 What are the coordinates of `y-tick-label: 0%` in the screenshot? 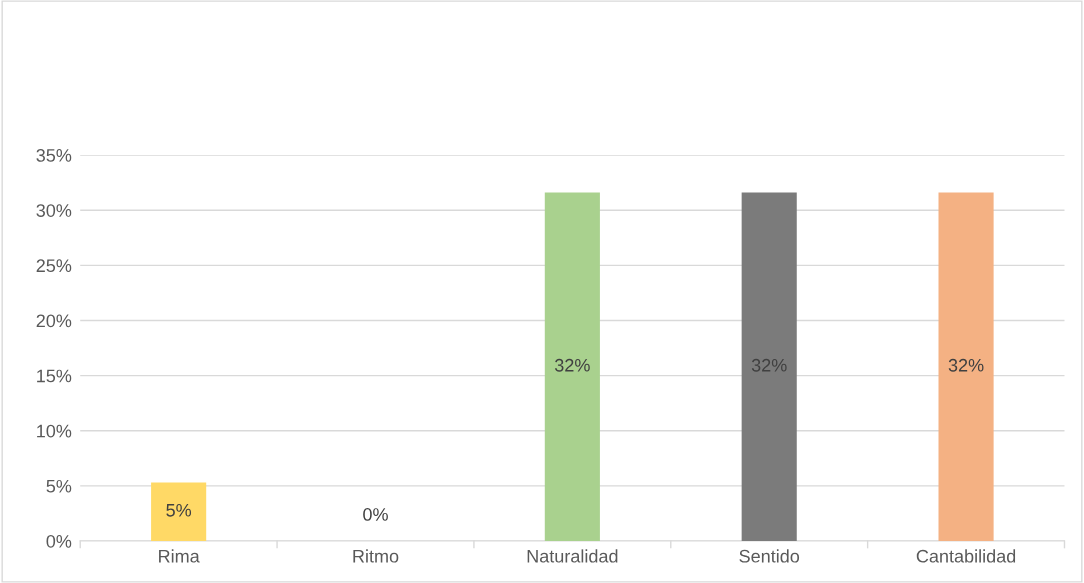 It's located at (59, 541).